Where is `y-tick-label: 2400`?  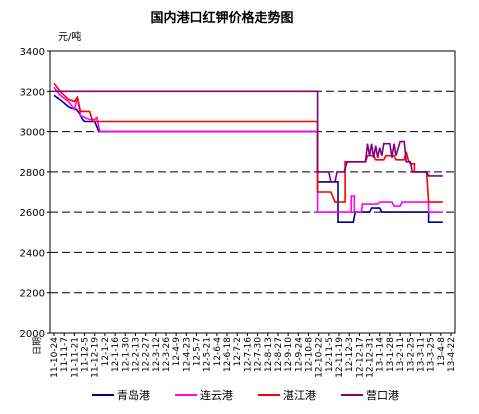
y-tick-label: 2400 is located at coordinates (32, 253).